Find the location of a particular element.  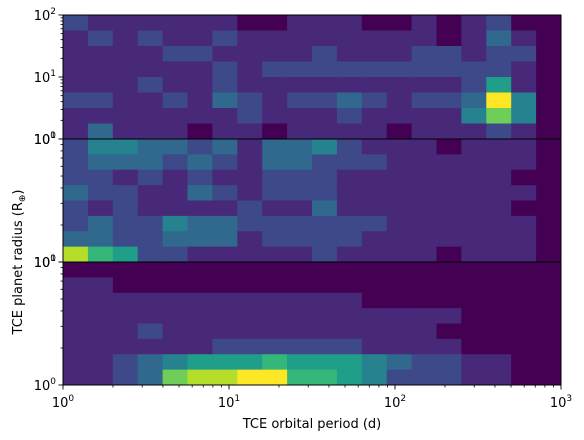

y-tick-label: 10² is located at coordinates (45, 15).